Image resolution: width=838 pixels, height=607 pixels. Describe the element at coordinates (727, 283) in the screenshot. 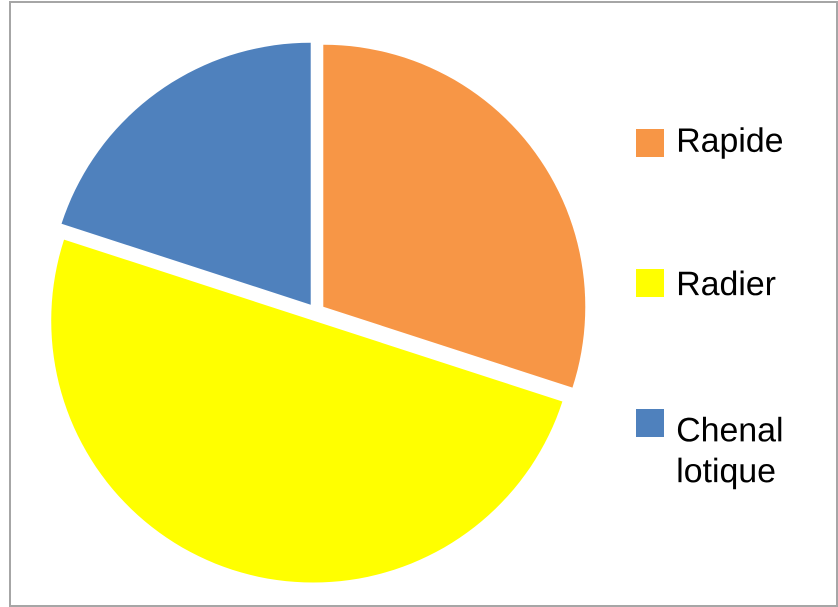

I see `legend-label: Radier` at that location.